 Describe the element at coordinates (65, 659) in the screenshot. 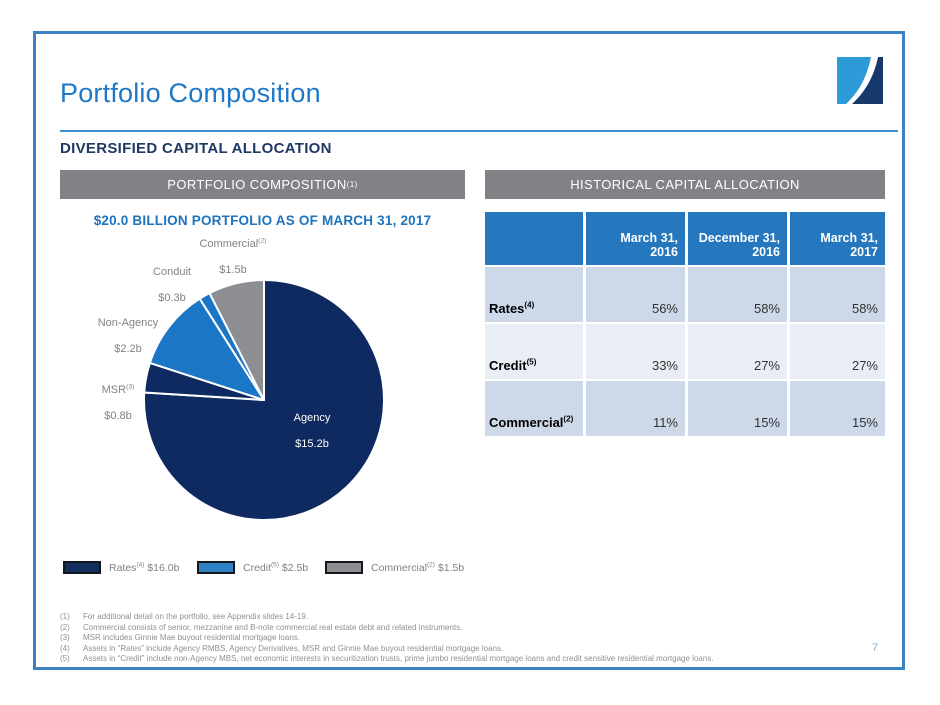

I see `footnote-number: (5)` at that location.